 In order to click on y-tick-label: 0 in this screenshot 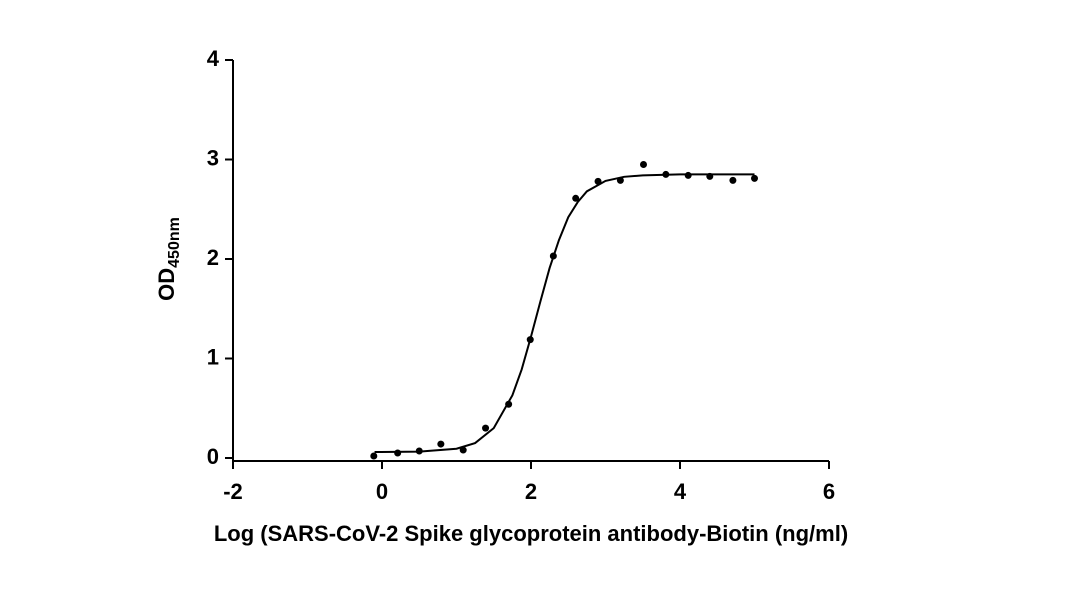, I will do `click(213, 456)`.